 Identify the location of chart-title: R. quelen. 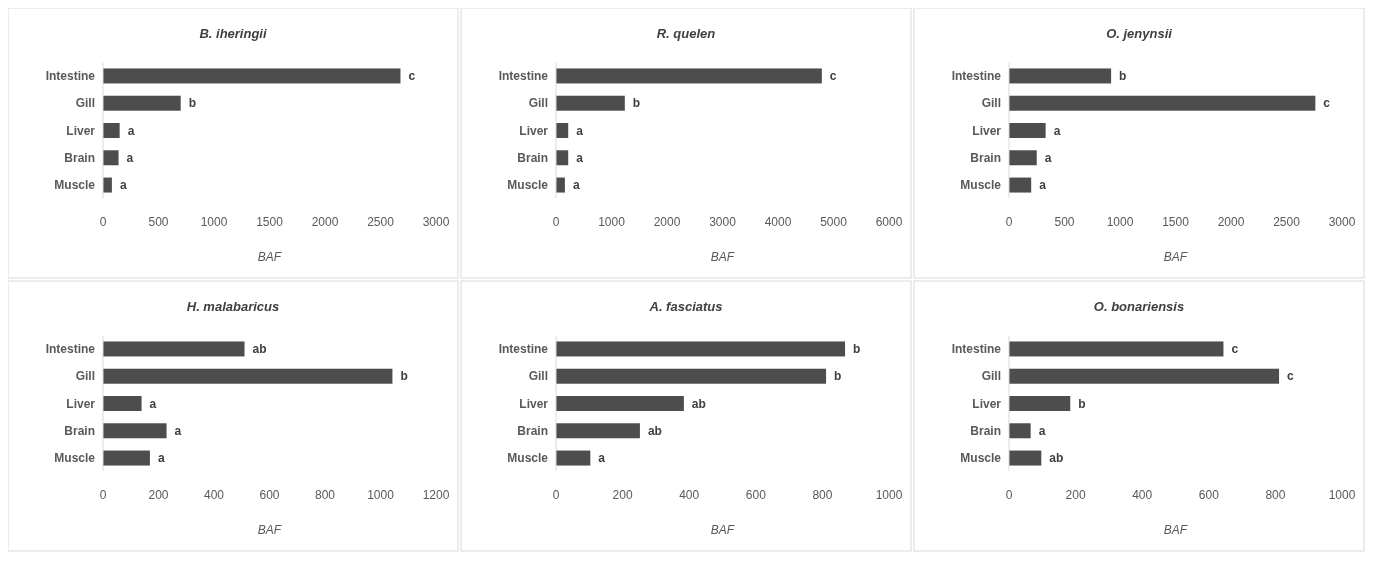
(686, 33).